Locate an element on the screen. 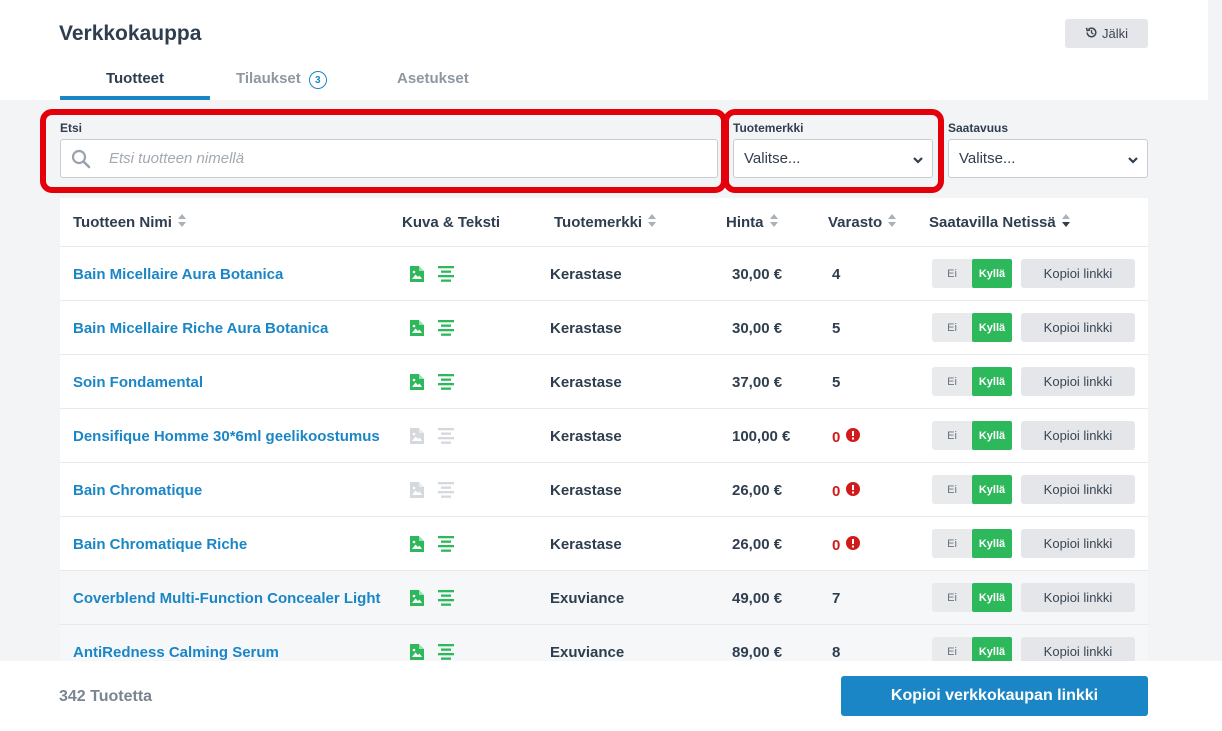  column-online: Saatavilla Netissä is located at coordinates (999, 222).